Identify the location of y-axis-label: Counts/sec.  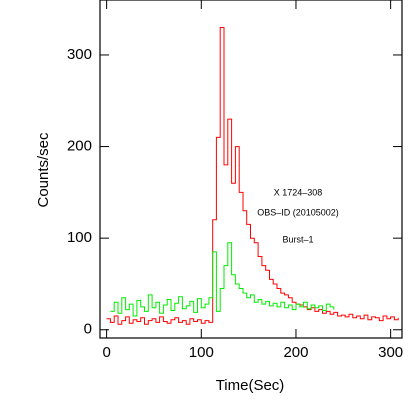
(43, 170).